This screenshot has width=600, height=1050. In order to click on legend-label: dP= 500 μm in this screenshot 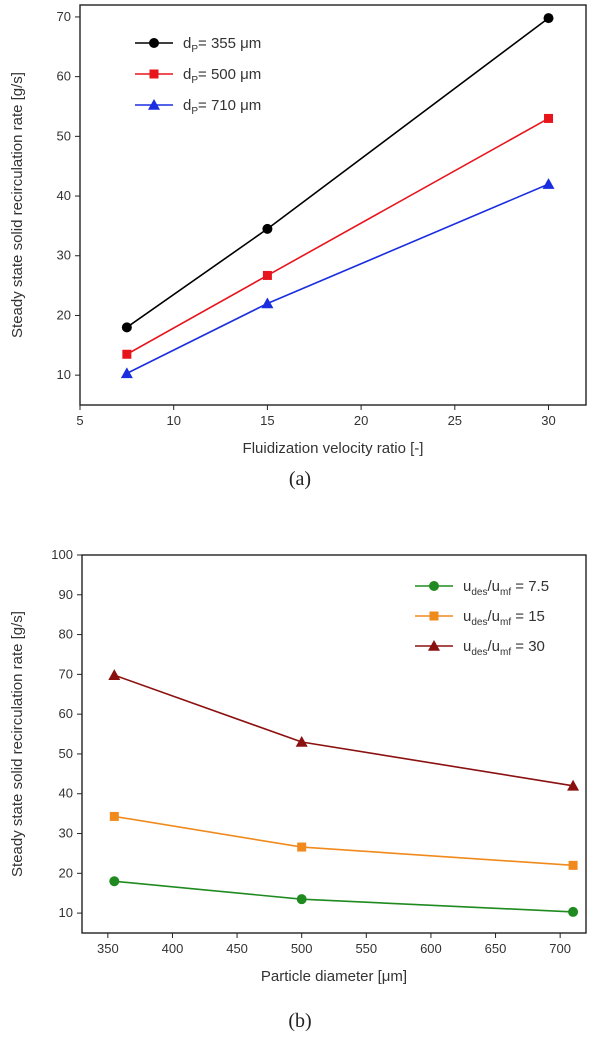, I will do `click(222, 76)`.